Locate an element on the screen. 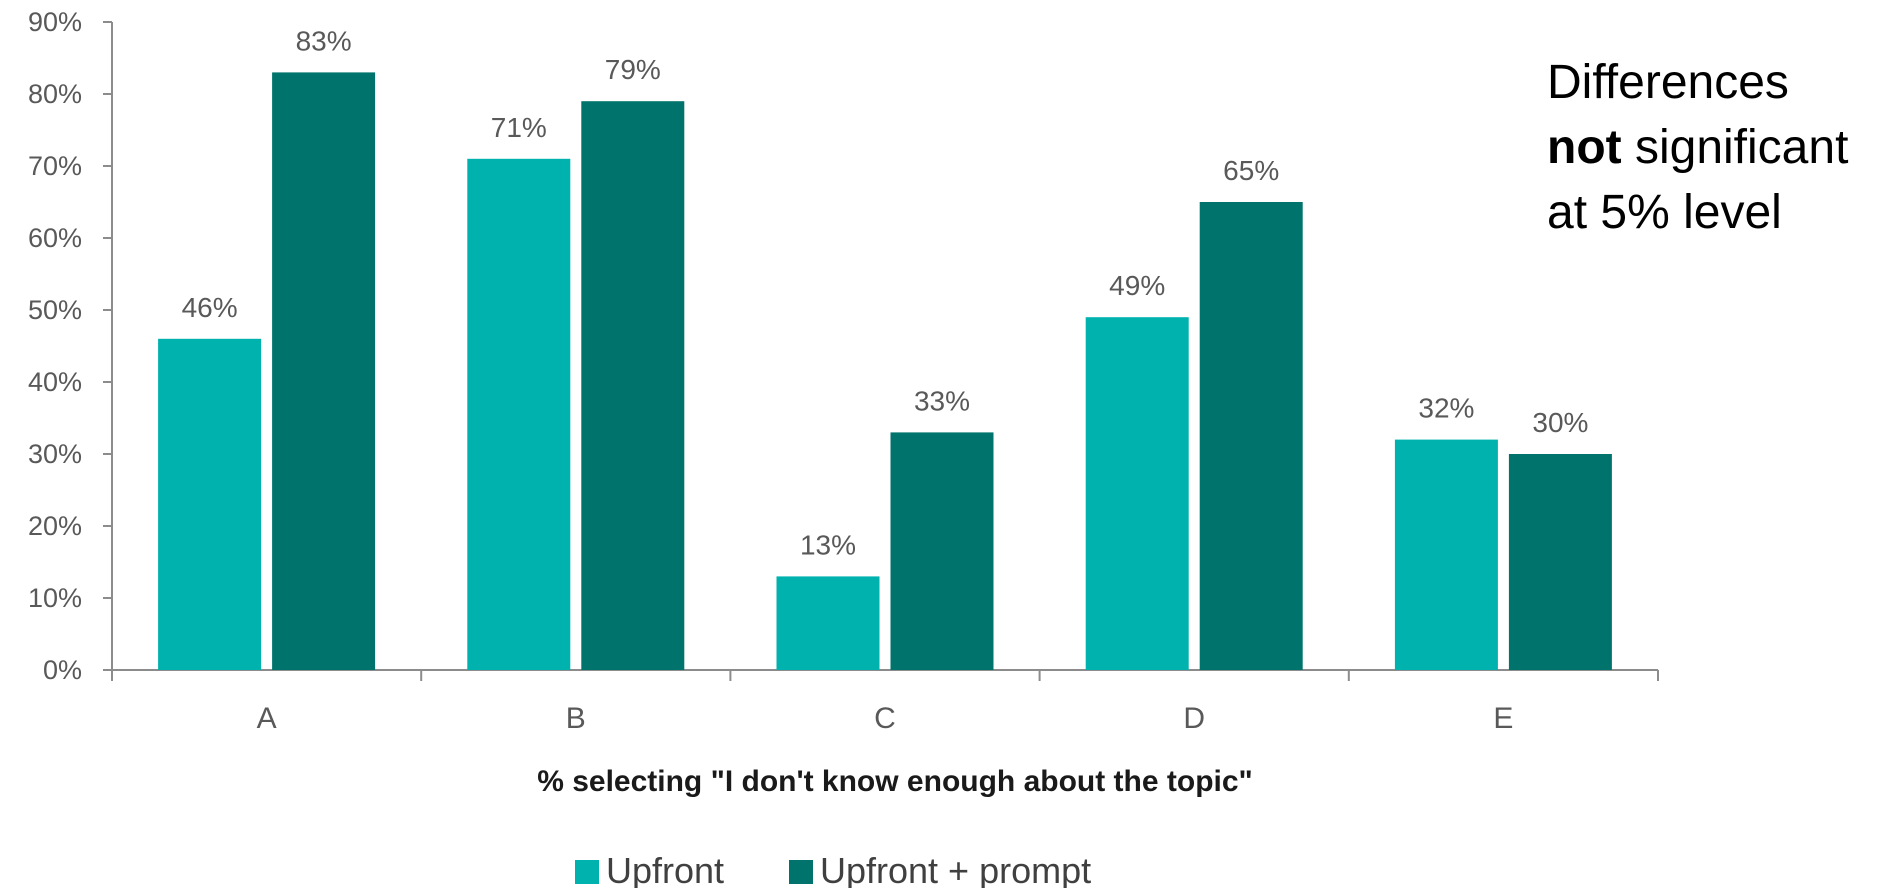  data-label: 46% is located at coordinates (210, 307).